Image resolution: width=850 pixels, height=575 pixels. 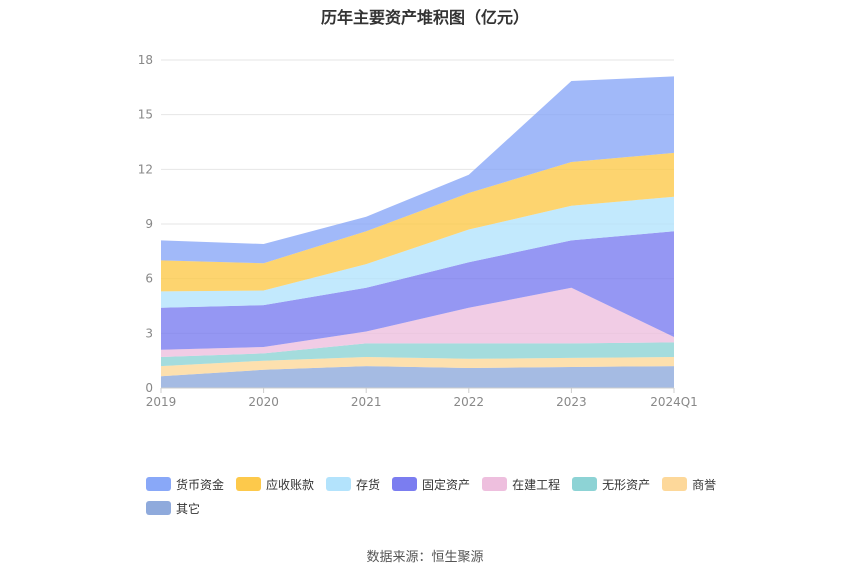 I want to click on y-tick-label: 9, so click(x=149, y=224).